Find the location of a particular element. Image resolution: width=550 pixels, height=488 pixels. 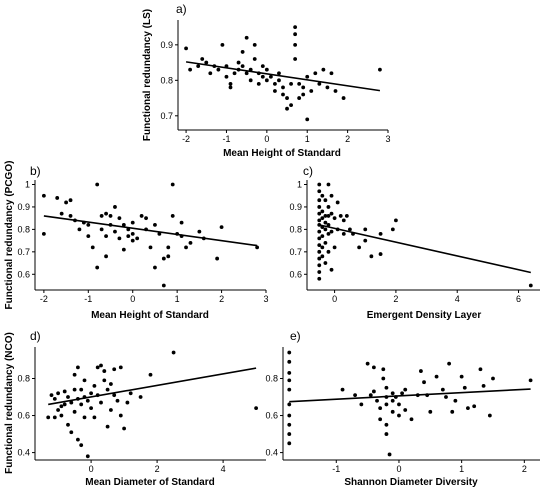

panel-c-x-tick-label: 6 is located at coordinates (518, 299).